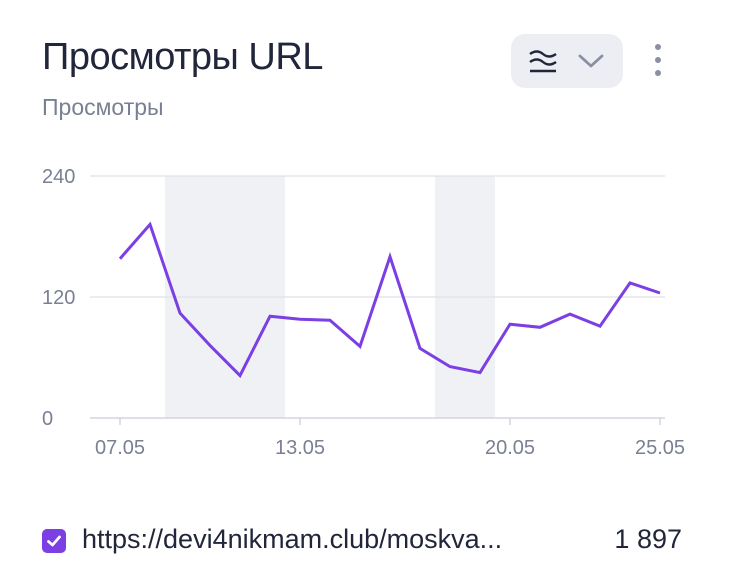  I want to click on chart-type-button, so click(567, 61).